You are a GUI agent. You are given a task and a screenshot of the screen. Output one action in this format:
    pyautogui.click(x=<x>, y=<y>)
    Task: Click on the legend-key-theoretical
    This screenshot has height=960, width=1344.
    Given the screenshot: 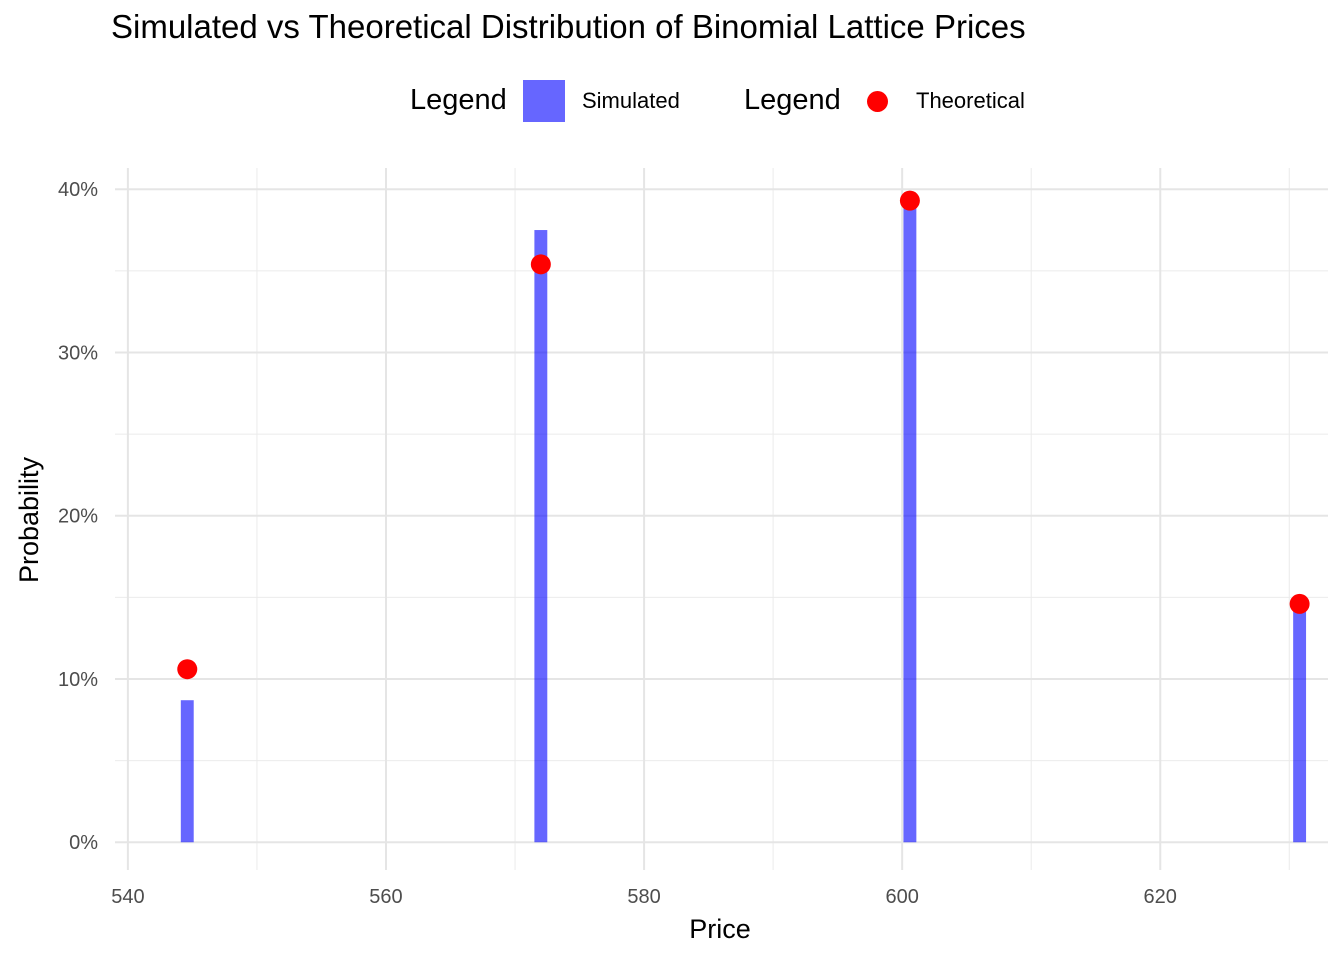 What is the action you would take?
    pyautogui.click(x=877, y=101)
    